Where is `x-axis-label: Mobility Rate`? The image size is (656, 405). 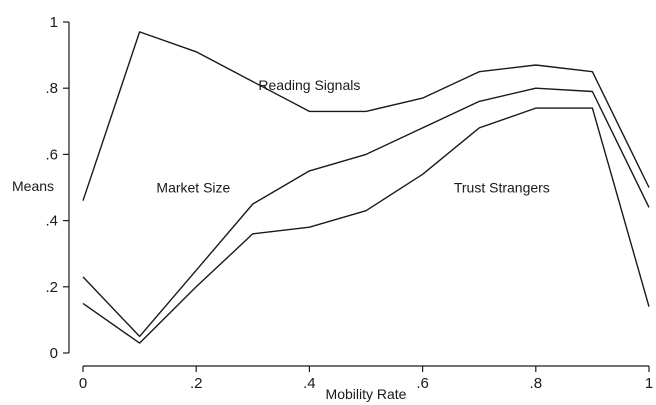 x-axis-label: Mobility Rate is located at coordinates (366, 394).